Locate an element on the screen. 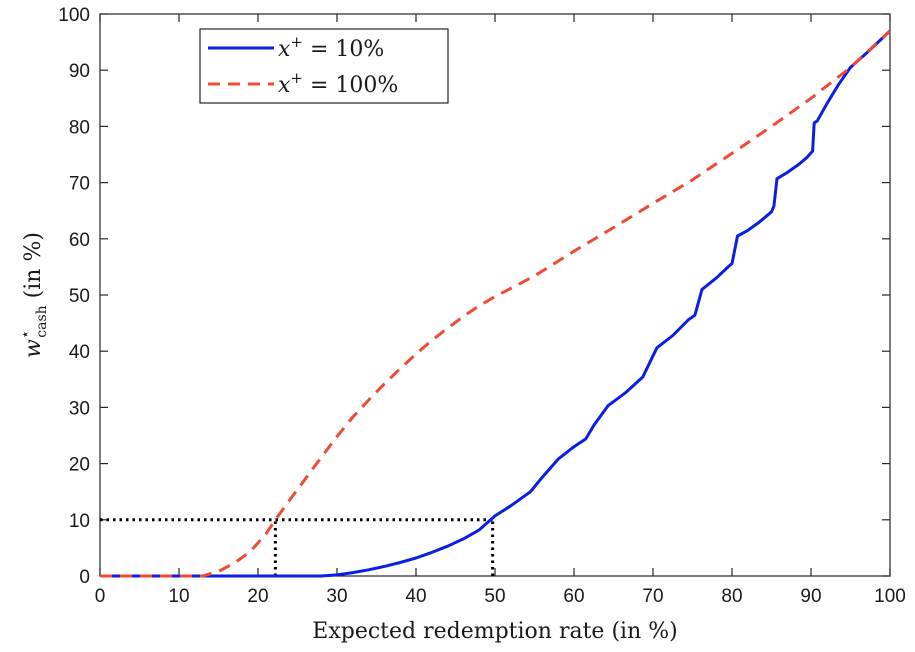  y-tick-label: 70 is located at coordinates (79, 184).